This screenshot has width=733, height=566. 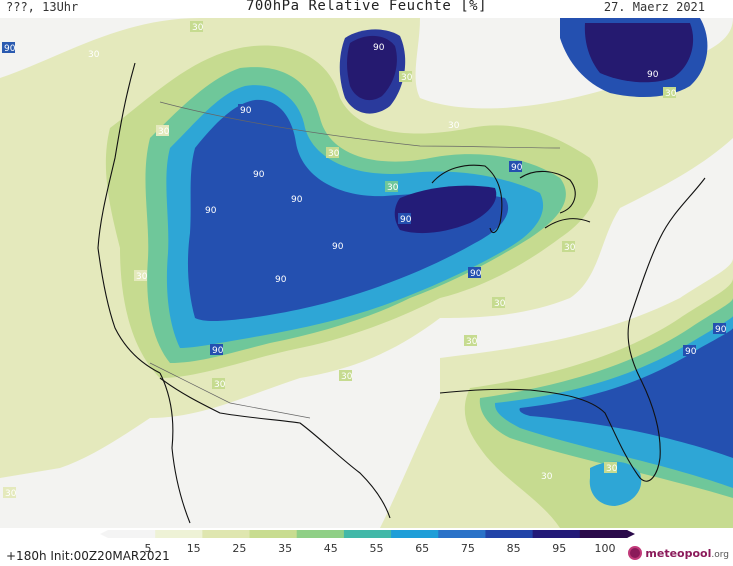 I want to click on colorbar-tick-label: 95, so click(x=559, y=548).